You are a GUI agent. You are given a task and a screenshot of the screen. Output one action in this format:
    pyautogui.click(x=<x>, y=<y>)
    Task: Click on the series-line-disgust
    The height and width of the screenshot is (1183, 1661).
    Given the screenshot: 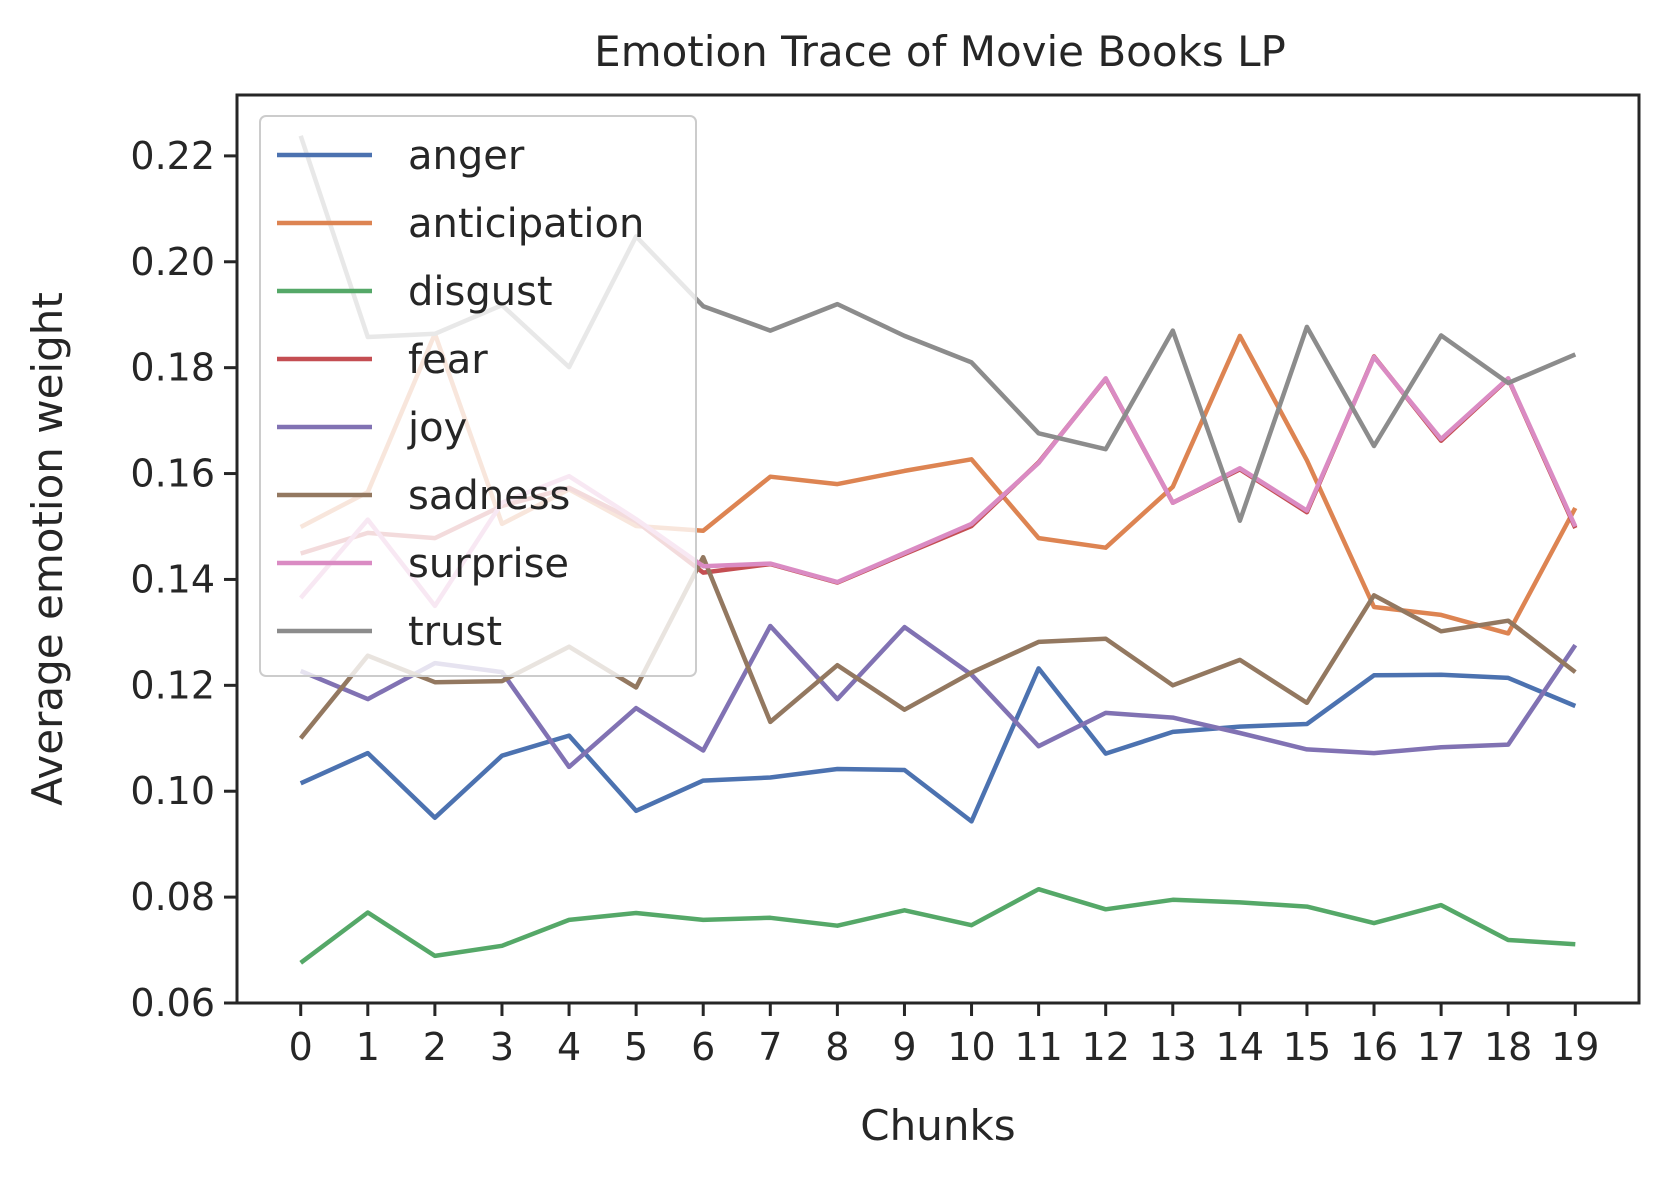 What is the action you would take?
    pyautogui.click(x=938, y=926)
    